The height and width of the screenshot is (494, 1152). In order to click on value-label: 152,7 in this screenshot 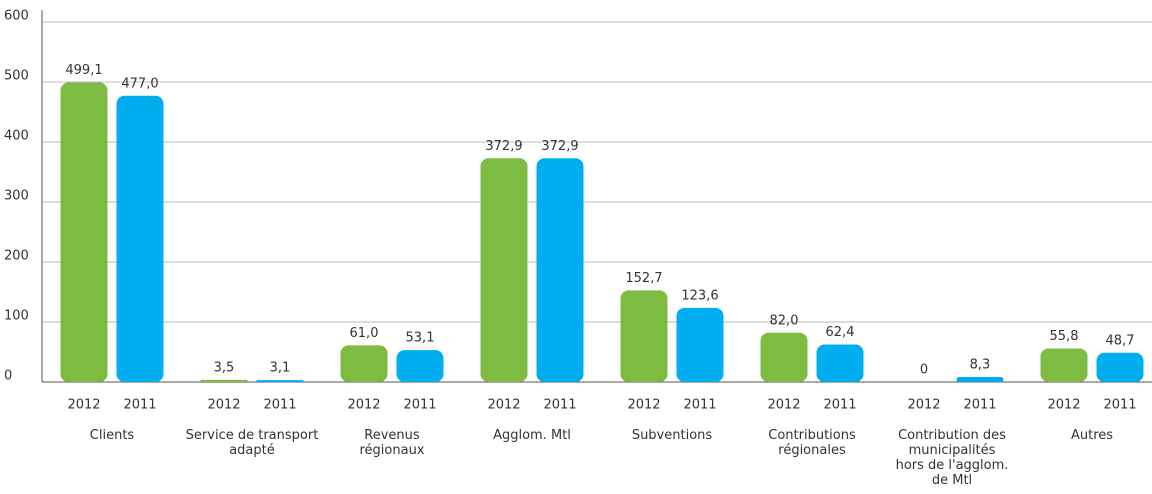, I will do `click(643, 278)`.